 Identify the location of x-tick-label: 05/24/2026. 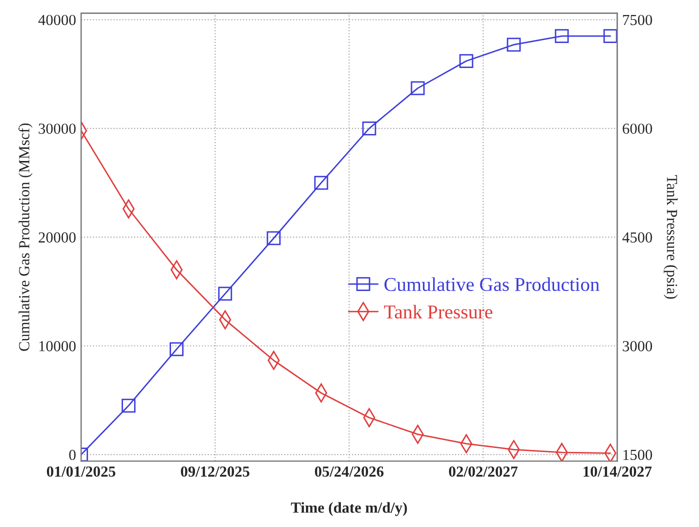
(349, 471).